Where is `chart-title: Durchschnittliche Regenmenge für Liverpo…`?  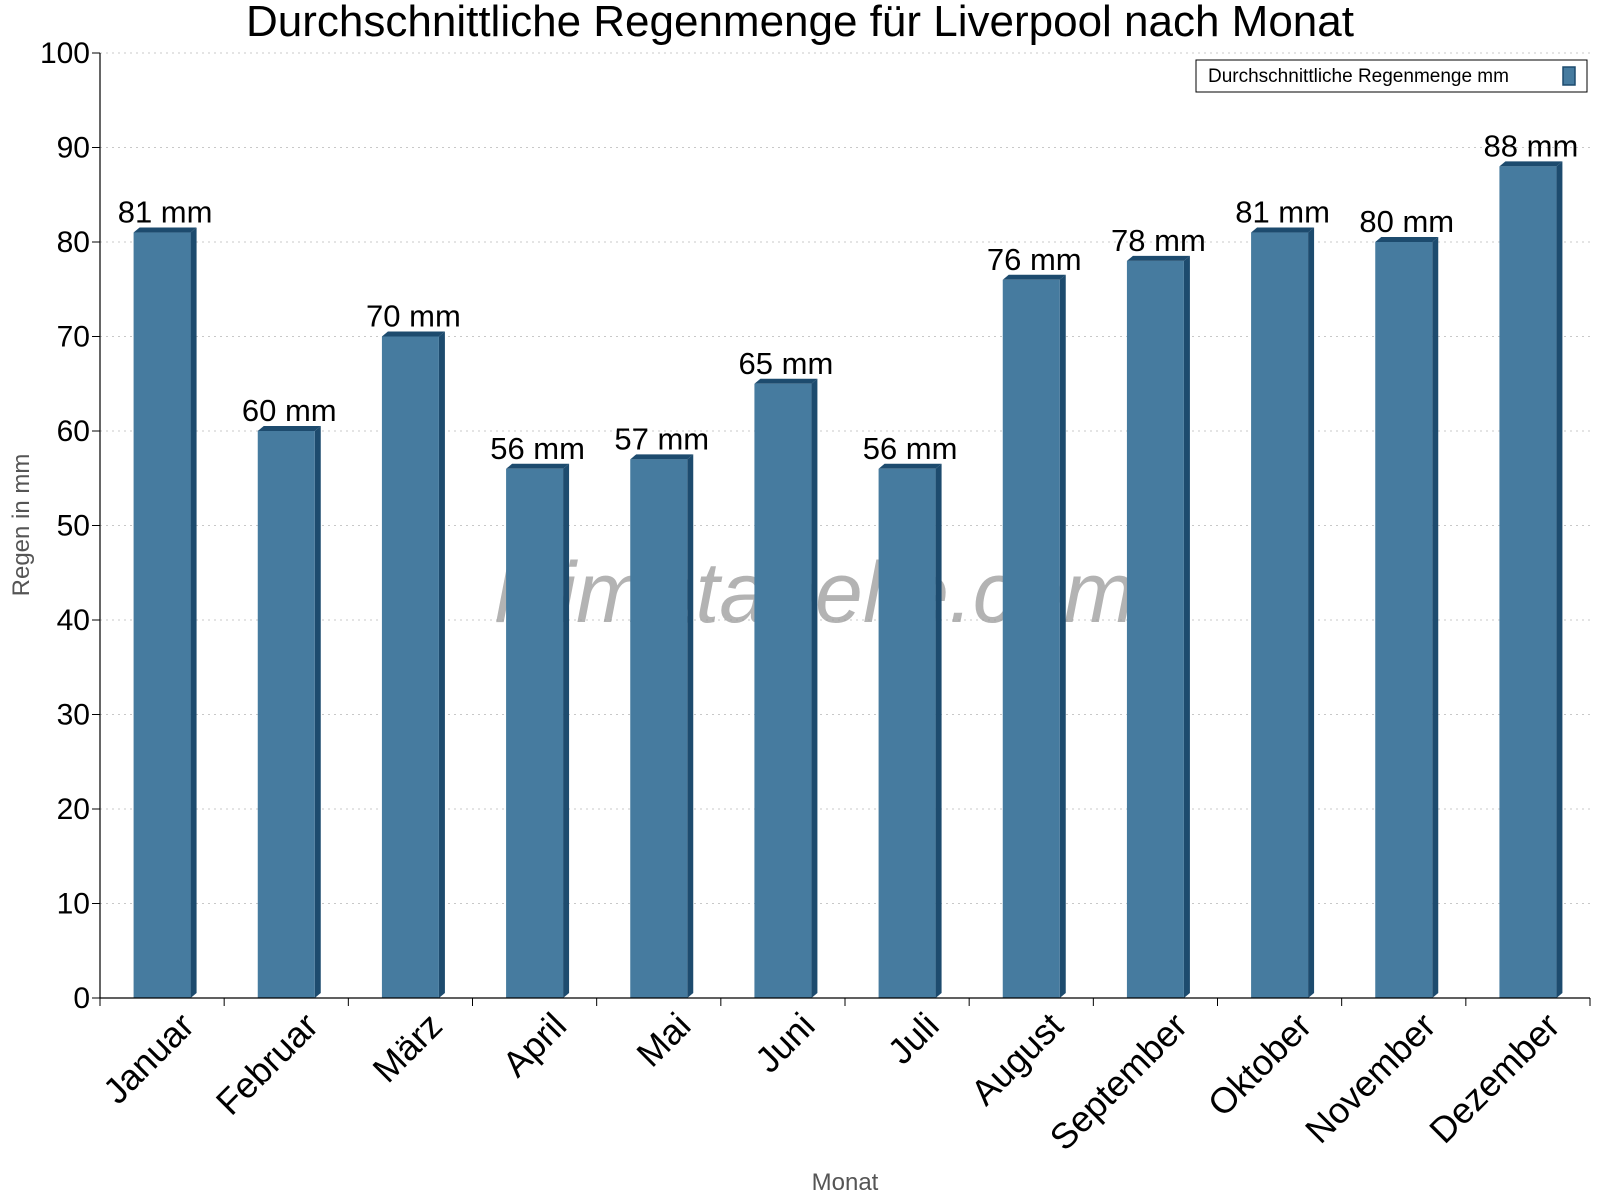 chart-title: Durchschnittliche Regenmenge für Liverpo… is located at coordinates (800, 23).